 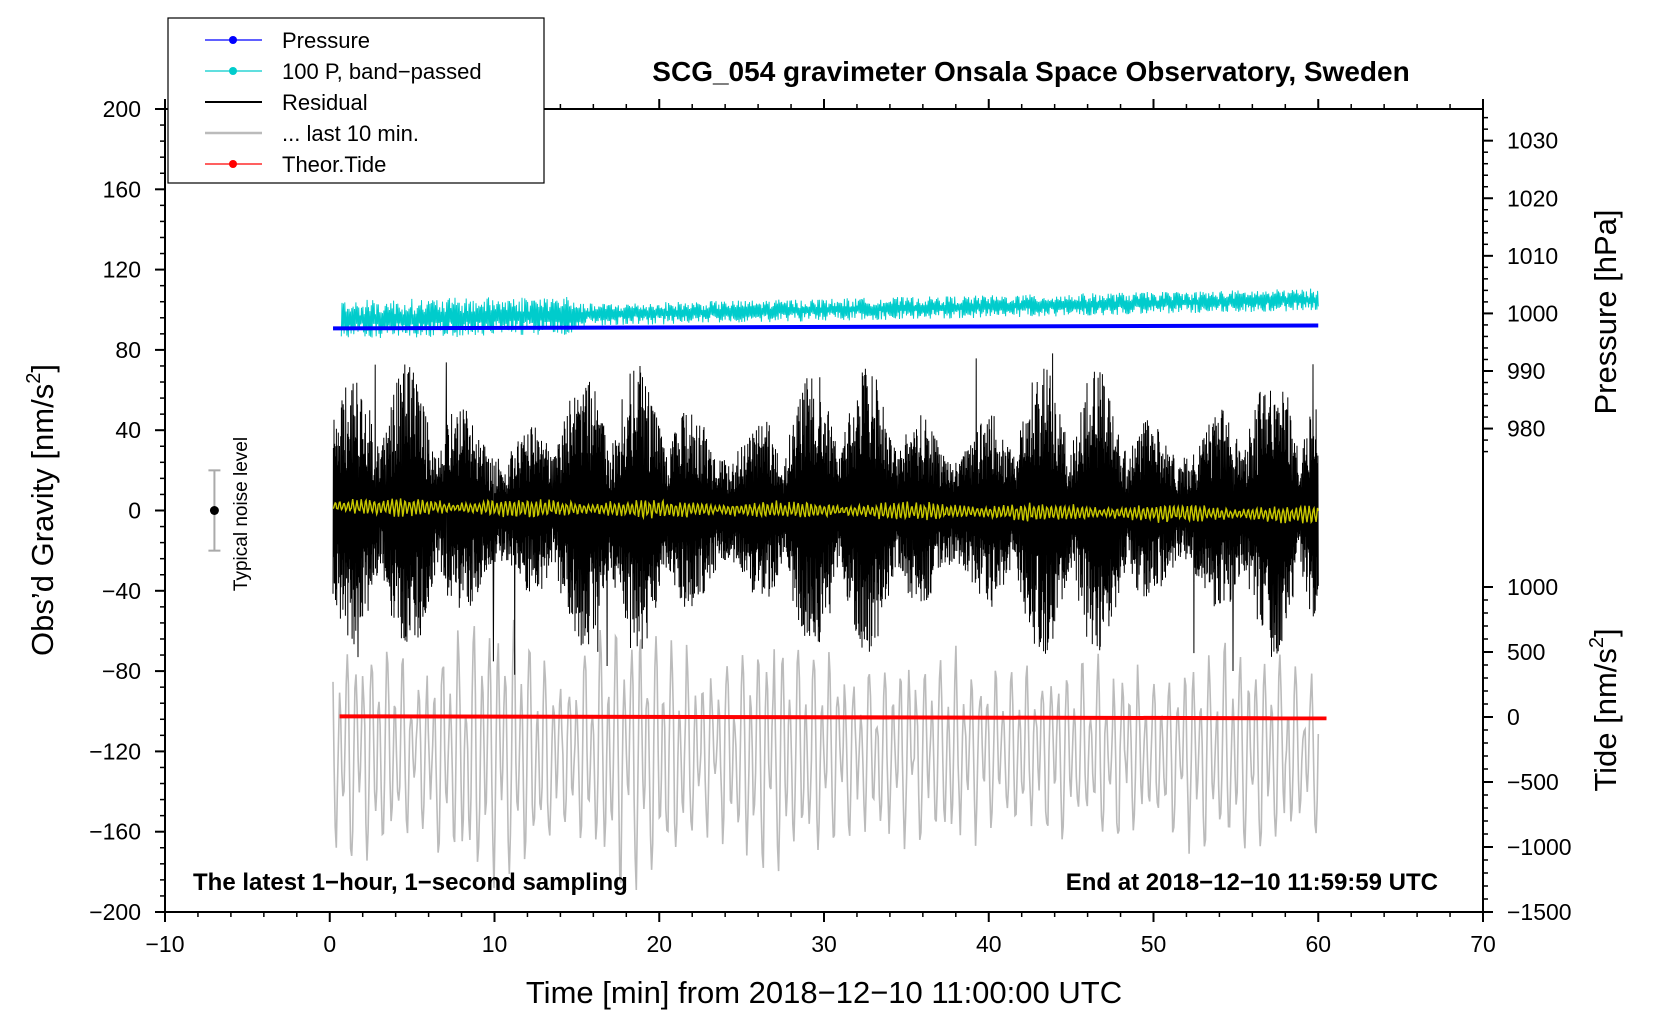 What do you see at coordinates (1520, 284) in the screenshot?
I see `y-axis-right-pressure: 1030 1020 1010 1000 990 980` at bounding box center [1520, 284].